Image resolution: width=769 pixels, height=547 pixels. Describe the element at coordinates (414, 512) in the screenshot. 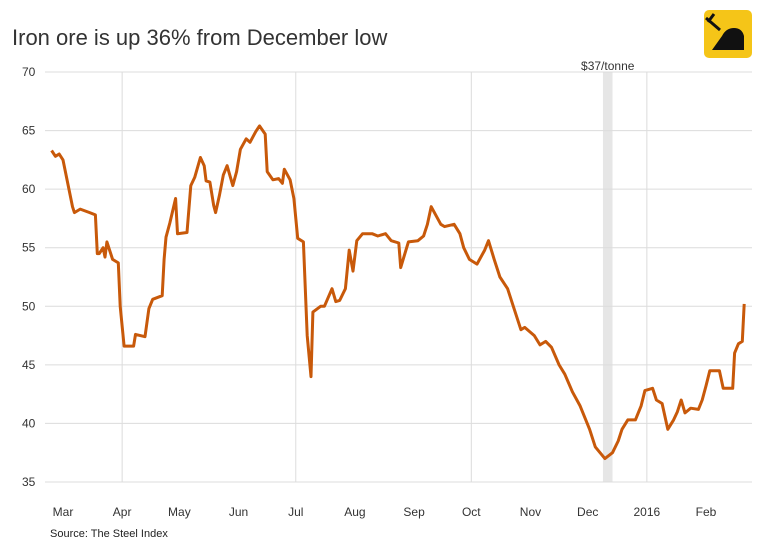

I see `x-tick-label: Sep` at that location.